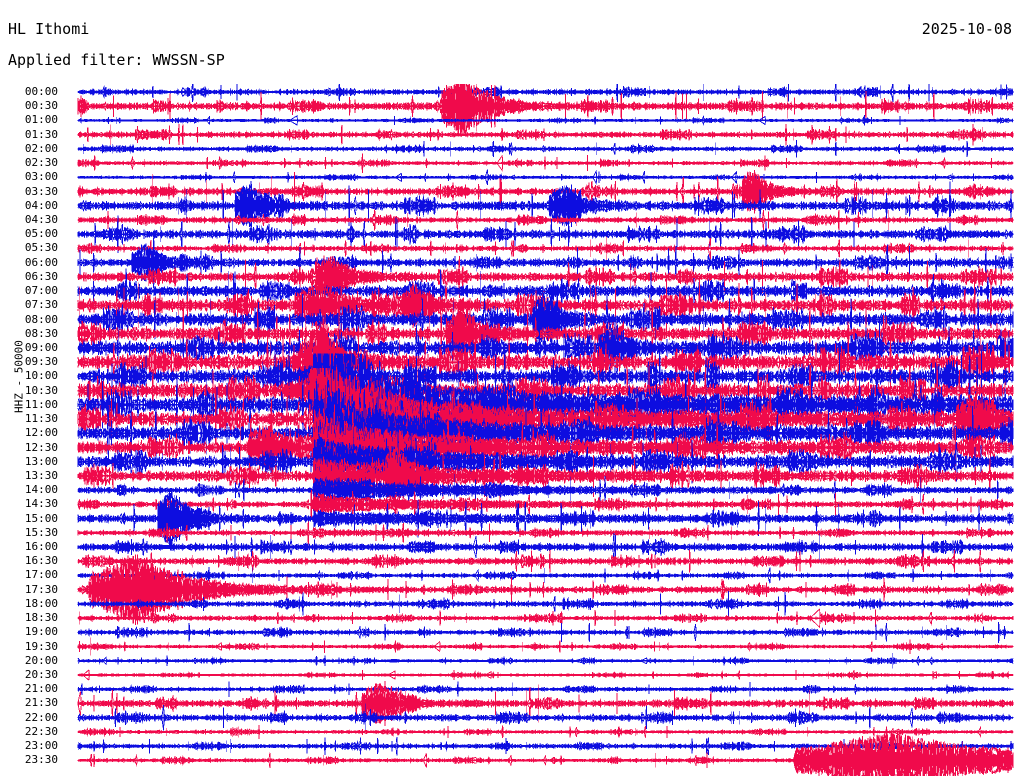 The image size is (1024, 780). Describe the element at coordinates (41, 589) in the screenshot. I see `time-label: 17:30` at that location.